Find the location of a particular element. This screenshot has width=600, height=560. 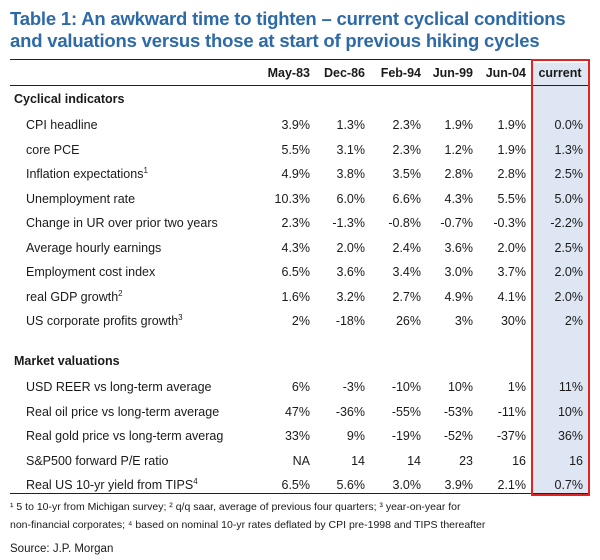

table-row: core PCE 5.5% 3.1% 2.3% 1.2% 1.9% 1.3% is located at coordinates (300, 153).